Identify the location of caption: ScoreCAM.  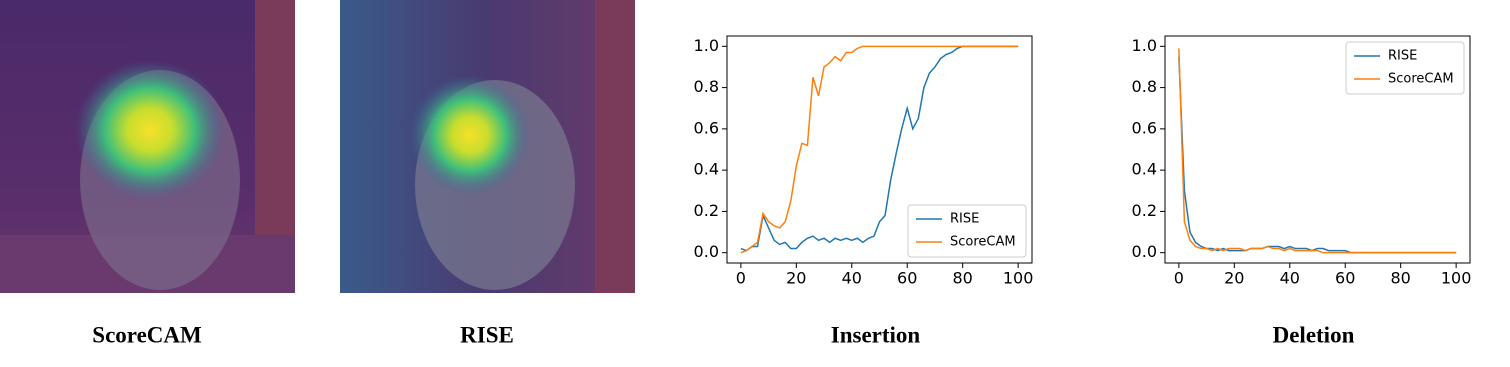
(147, 334).